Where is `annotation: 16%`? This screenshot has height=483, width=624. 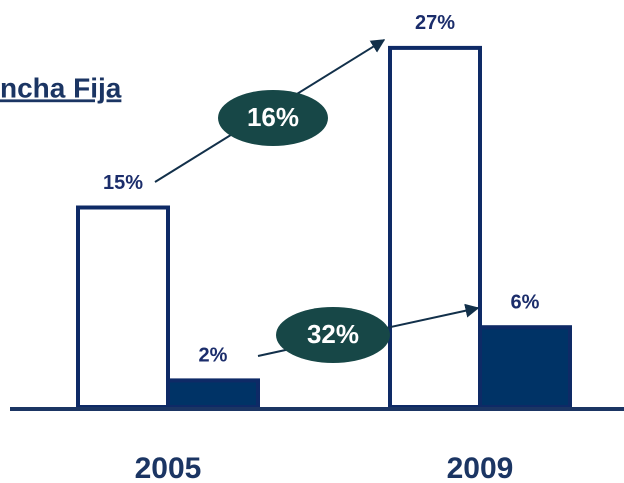 annotation: 16% is located at coordinates (273, 117).